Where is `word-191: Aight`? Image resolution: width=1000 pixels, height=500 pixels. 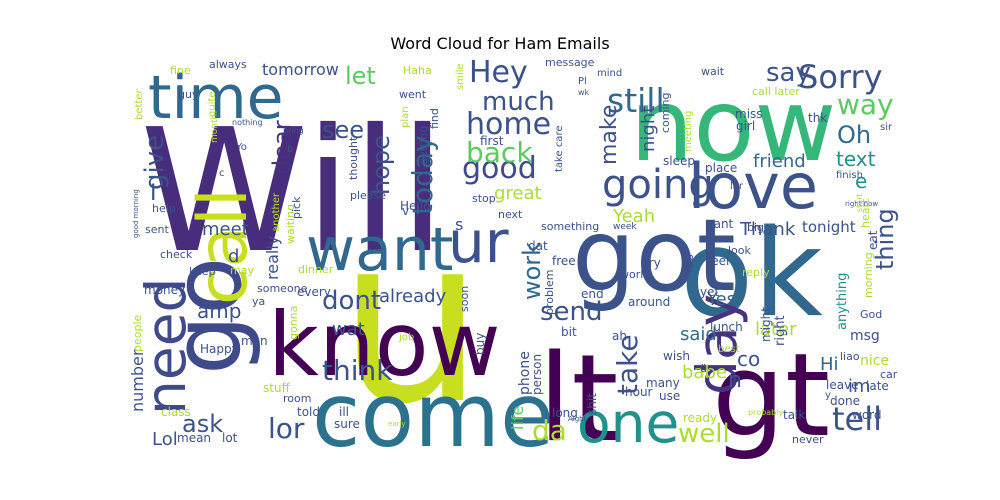 word-191: Aight is located at coordinates (577, 419).